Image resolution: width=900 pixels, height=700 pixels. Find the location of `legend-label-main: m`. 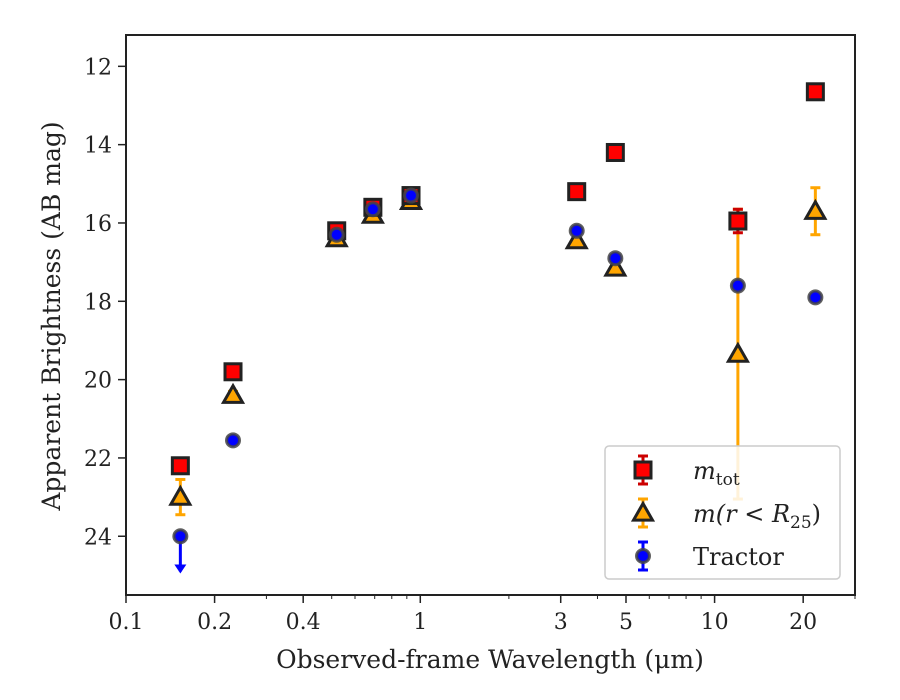

legend-label-main: m is located at coordinates (704, 471).